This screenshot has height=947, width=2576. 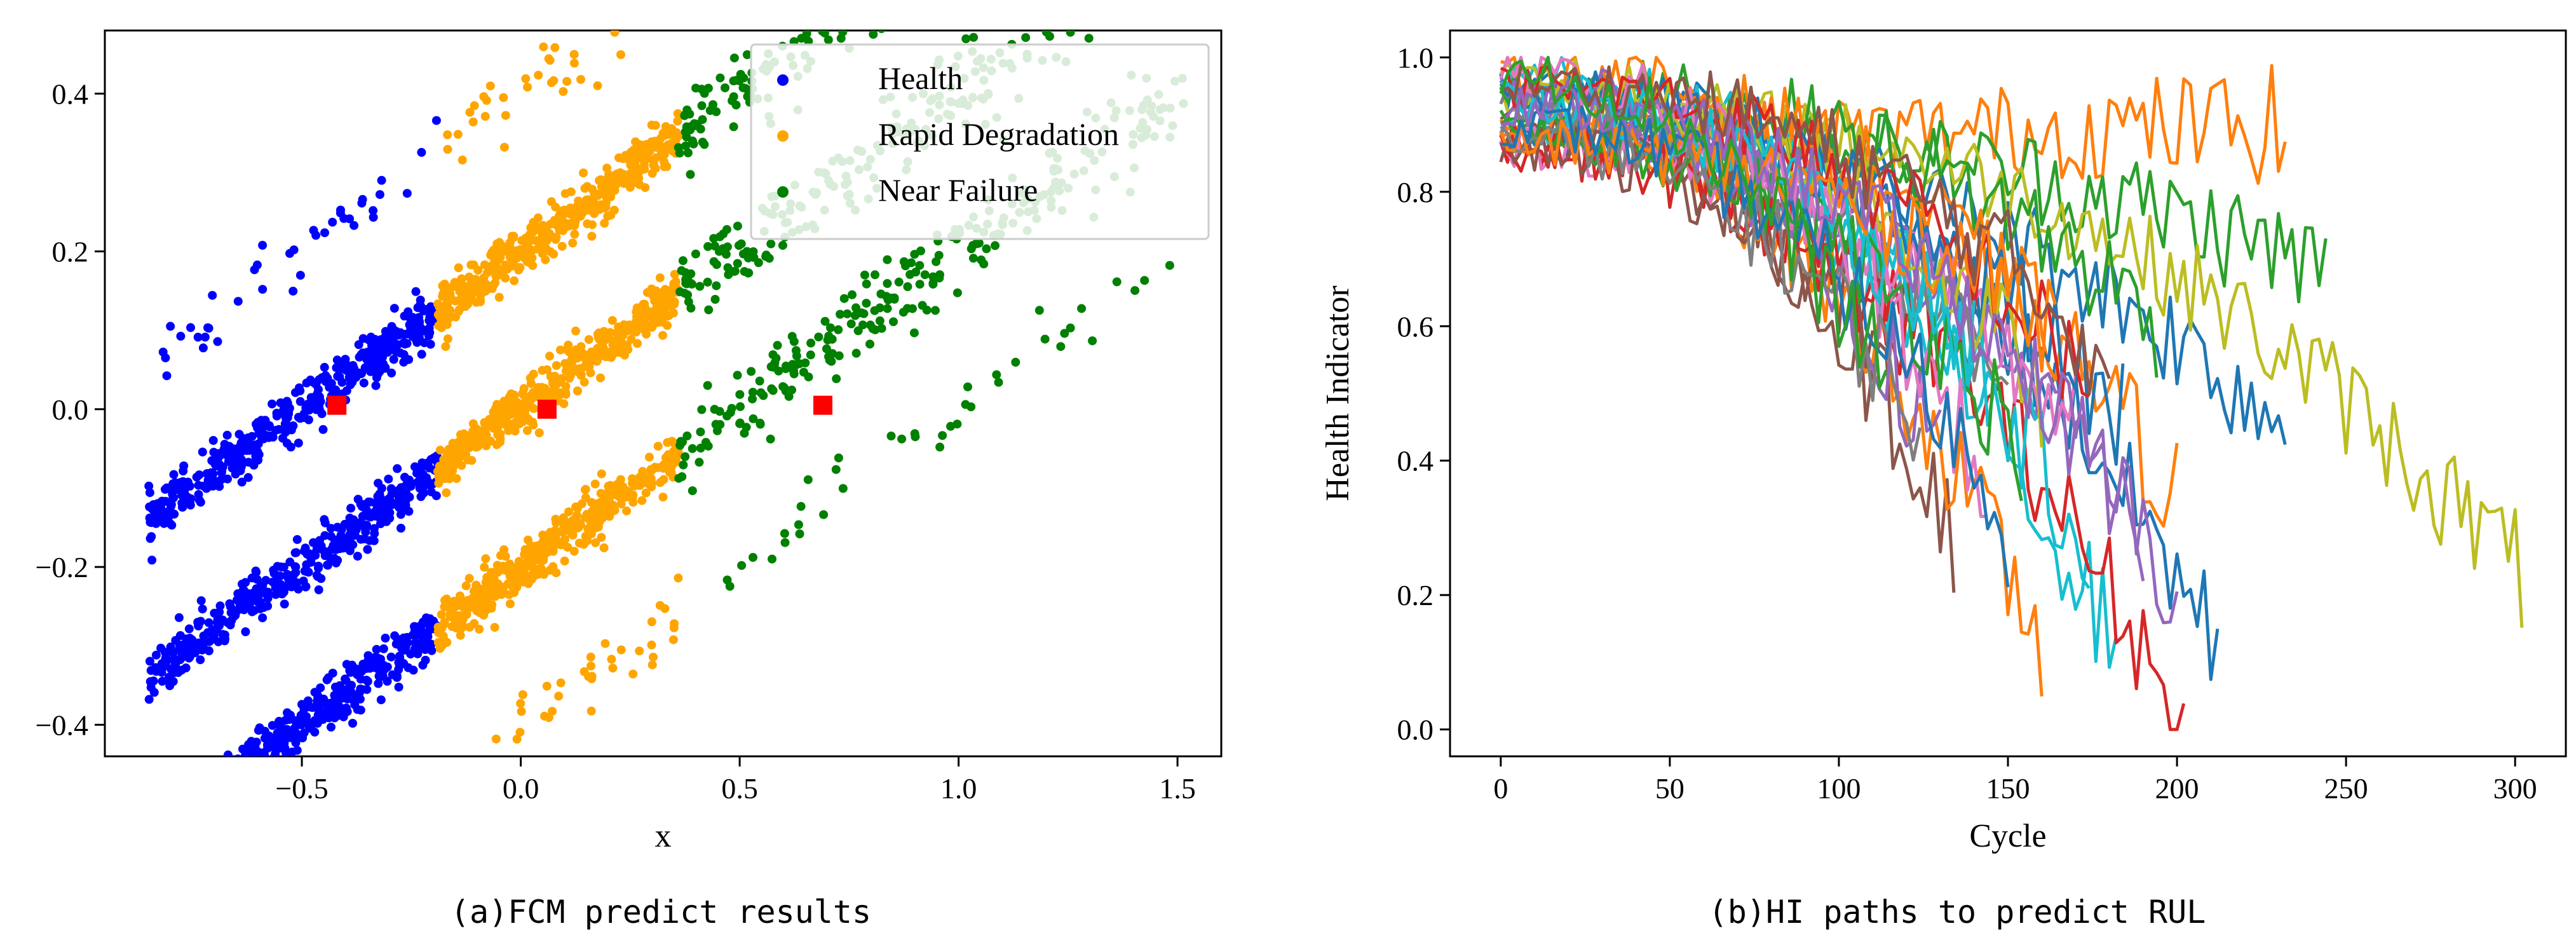 I want to click on hi-path-line, so click(x=1686, y=247).